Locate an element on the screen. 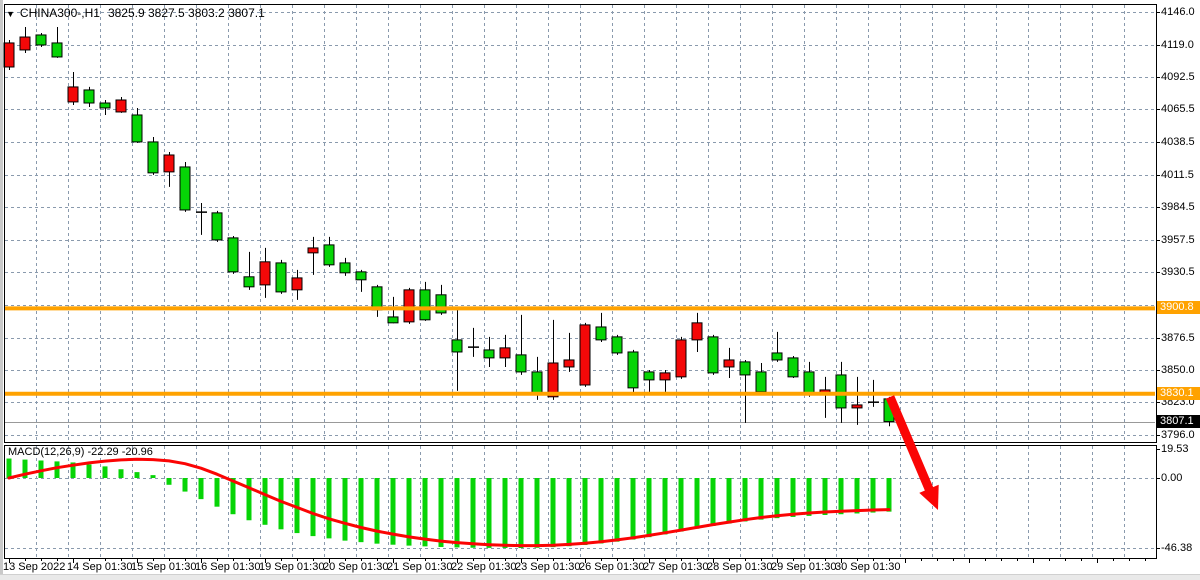 The image size is (1200, 580). ohlc-readout: 3825.9 3827.5 3803.2 3807.1 is located at coordinates (186, 13).